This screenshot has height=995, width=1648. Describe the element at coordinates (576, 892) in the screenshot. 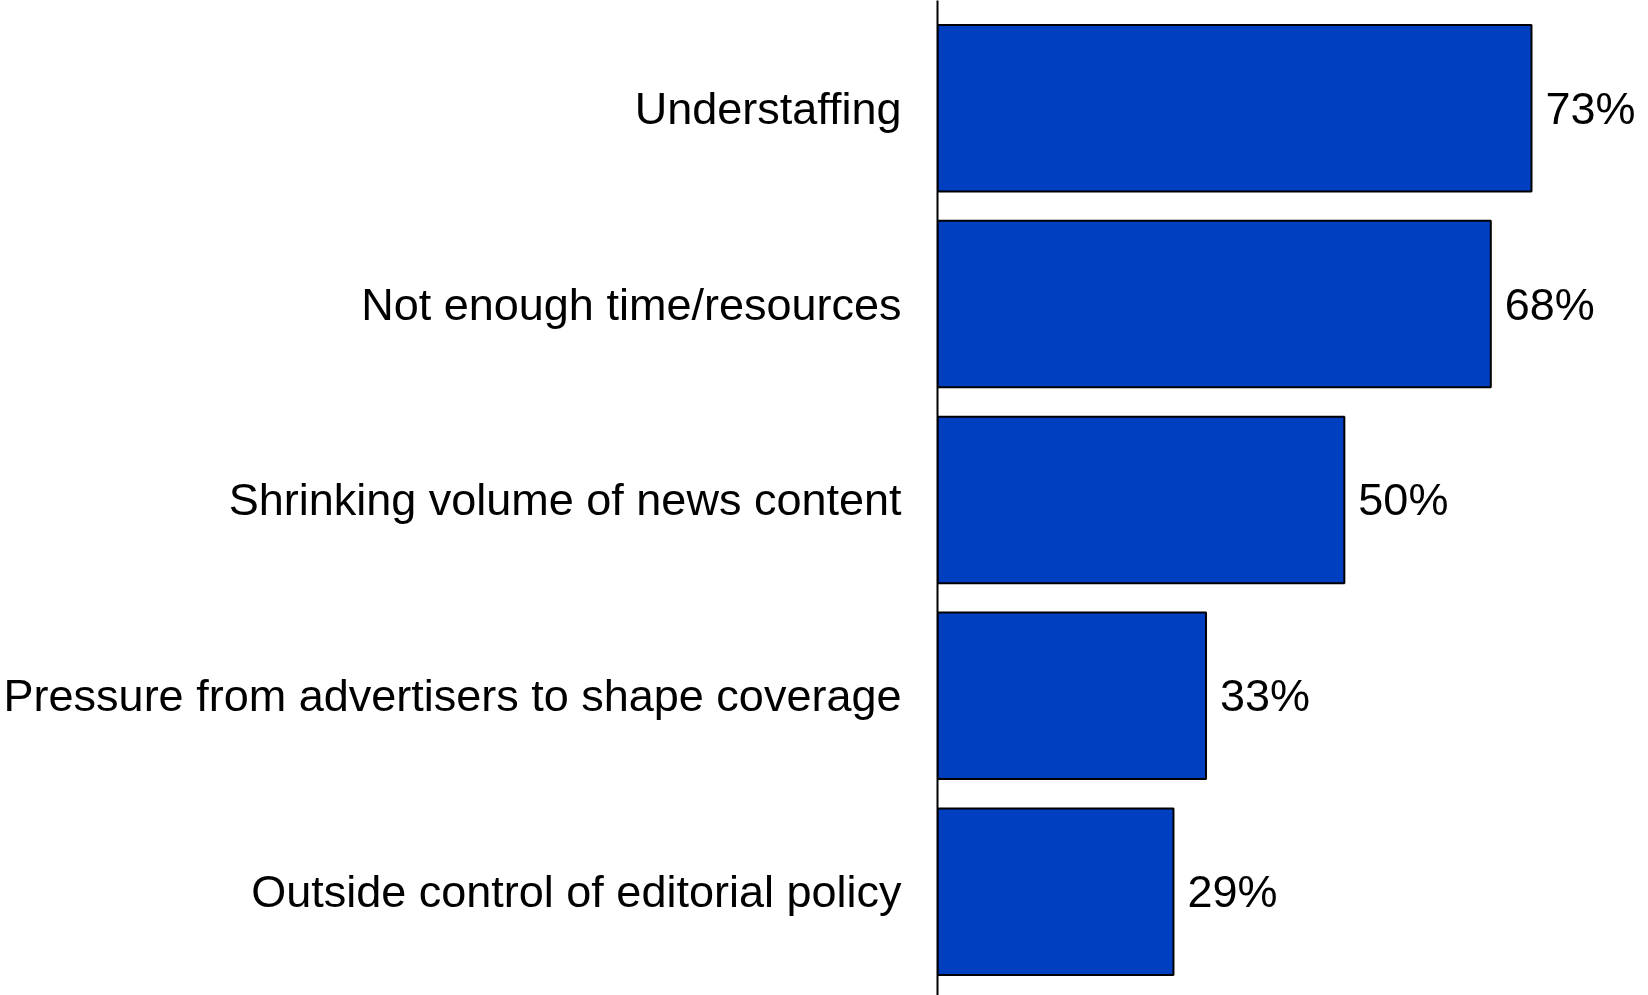

I see `y-tick-label: Outside control of editorial policy` at that location.